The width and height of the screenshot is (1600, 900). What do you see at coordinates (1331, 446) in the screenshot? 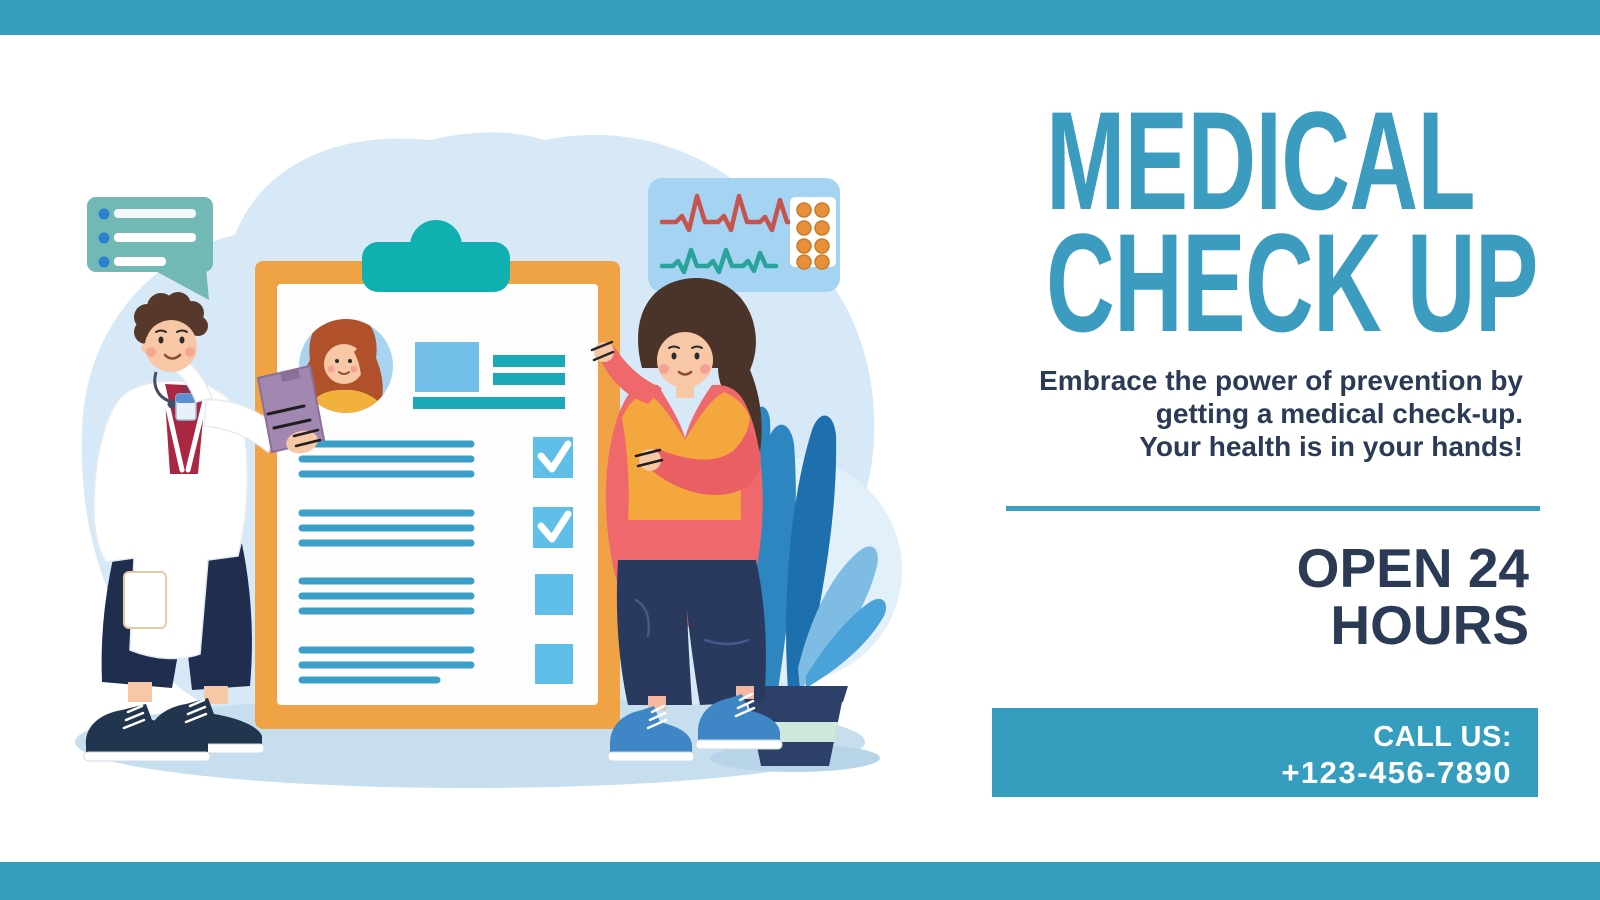
I see `subtitle-line-3: Your health is in your hands!` at bounding box center [1331, 446].